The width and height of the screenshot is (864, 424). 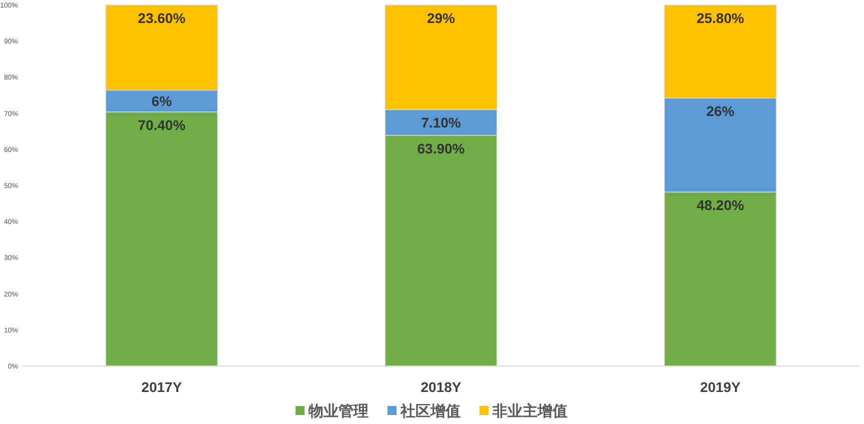 What do you see at coordinates (162, 124) in the screenshot?
I see `data-label: 70.40%` at bounding box center [162, 124].